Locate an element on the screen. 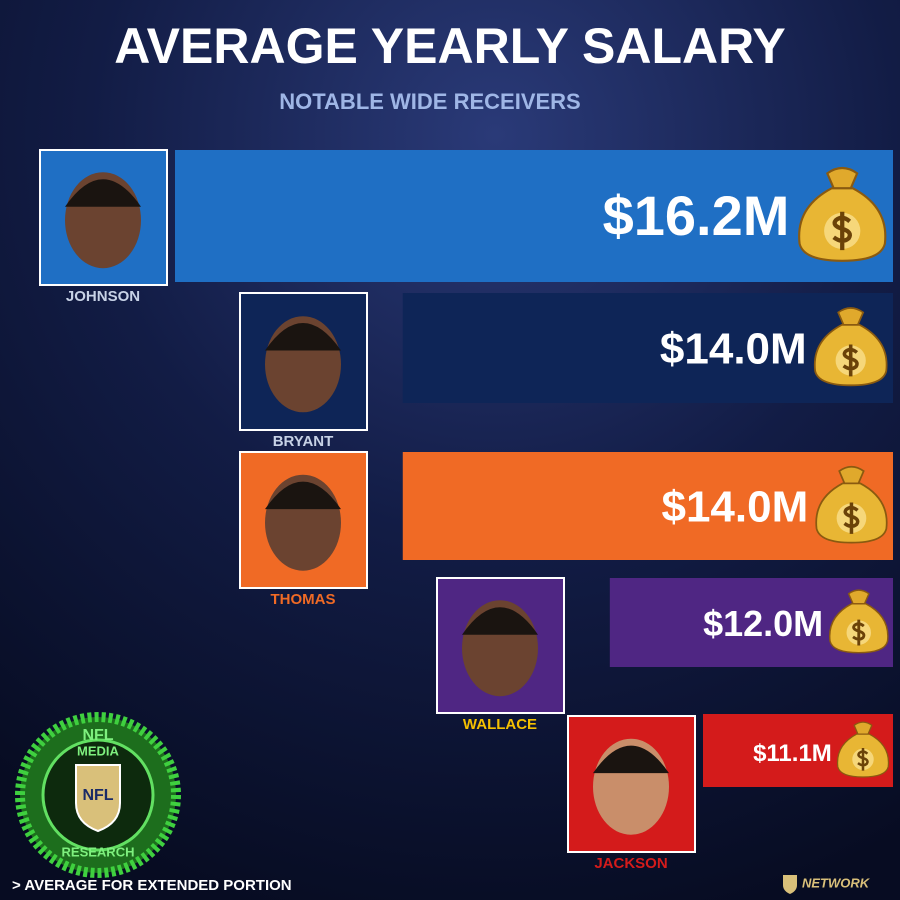 This screenshot has width=900, height=900. network-logo: NETWORK is located at coordinates (827, 884).